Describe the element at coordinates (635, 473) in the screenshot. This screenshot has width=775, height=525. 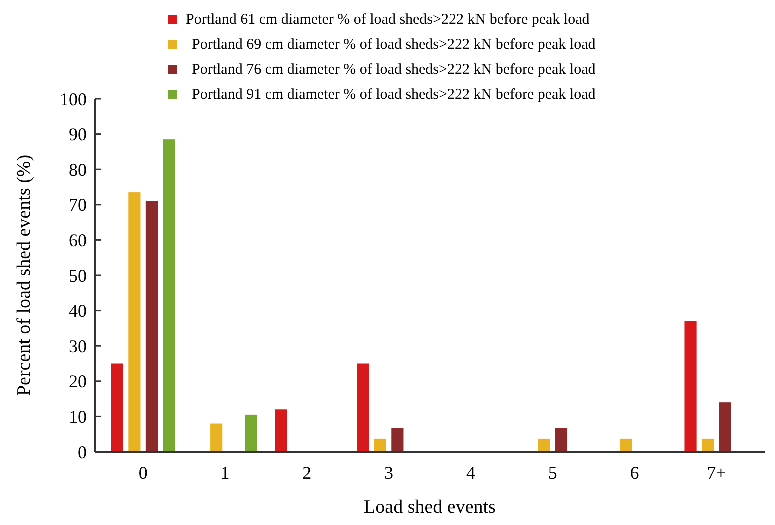
I see `x-tick-label: 6` at that location.